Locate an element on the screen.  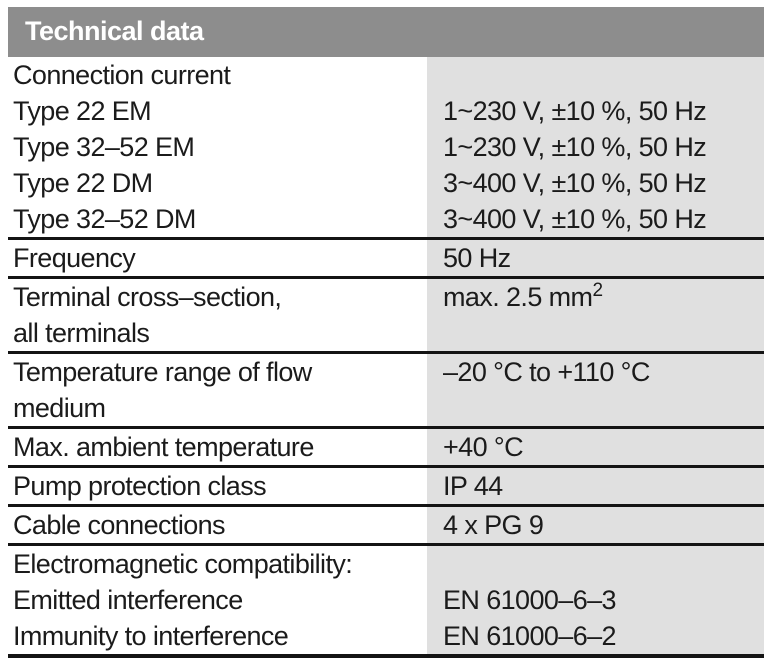
table-row: Cable connections 4 x PG 9 is located at coordinates (386, 525).